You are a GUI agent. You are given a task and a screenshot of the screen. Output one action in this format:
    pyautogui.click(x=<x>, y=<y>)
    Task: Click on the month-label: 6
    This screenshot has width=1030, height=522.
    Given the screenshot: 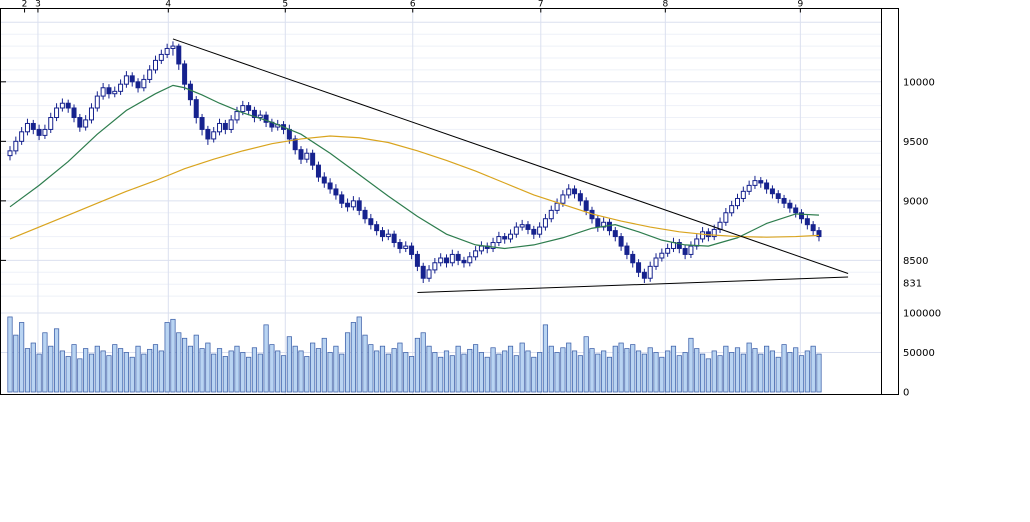 What is the action you would take?
    pyautogui.click(x=413, y=5)
    